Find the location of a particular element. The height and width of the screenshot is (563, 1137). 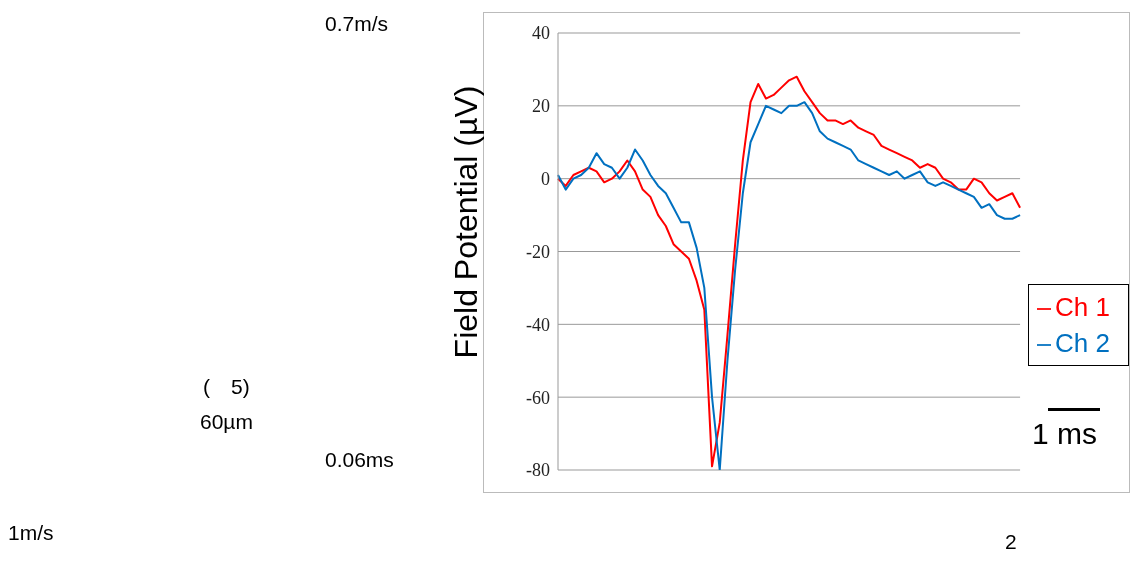

y-tick-label: -20 is located at coordinates (538, 251).